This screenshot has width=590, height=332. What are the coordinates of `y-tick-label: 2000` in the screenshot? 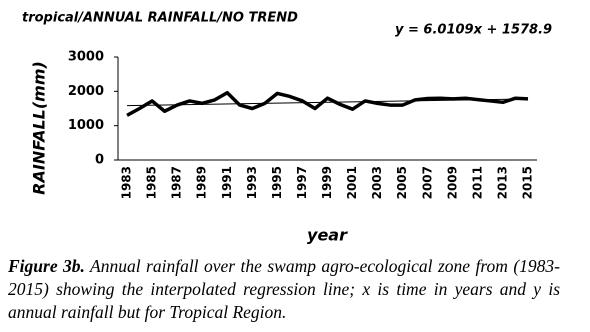 It's located at (86, 91).